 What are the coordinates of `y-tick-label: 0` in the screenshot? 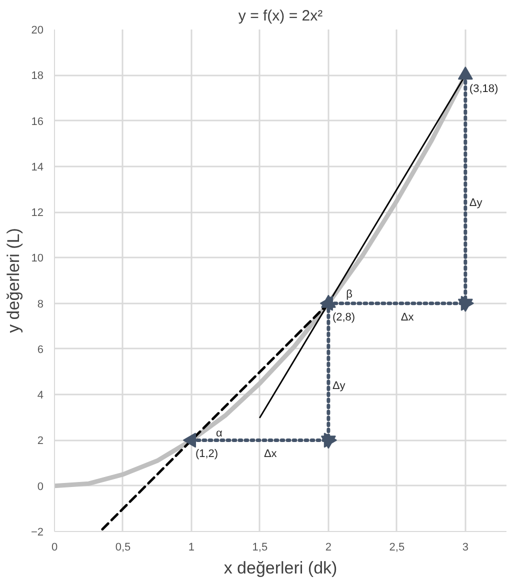 It's located at (40, 486).